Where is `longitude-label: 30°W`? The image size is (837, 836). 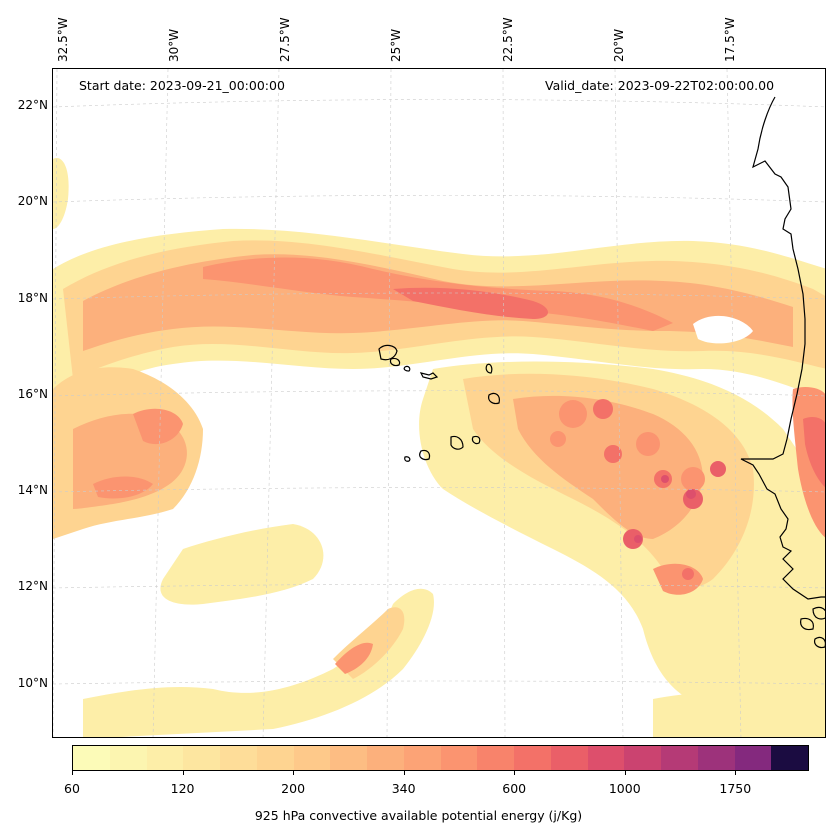
longitude-label: 30°W is located at coordinates (174, 45).